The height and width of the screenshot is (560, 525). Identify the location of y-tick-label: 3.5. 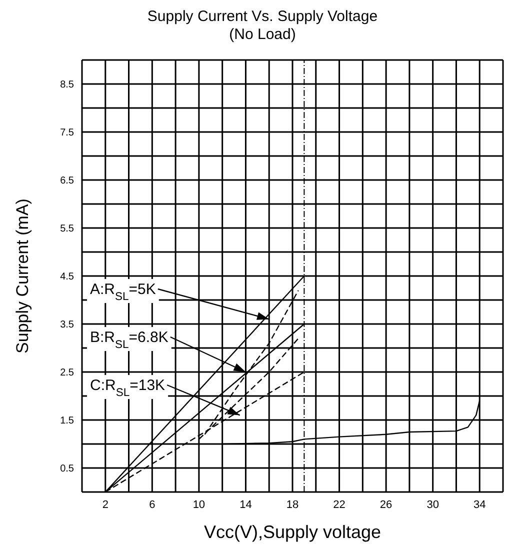
(67, 325).